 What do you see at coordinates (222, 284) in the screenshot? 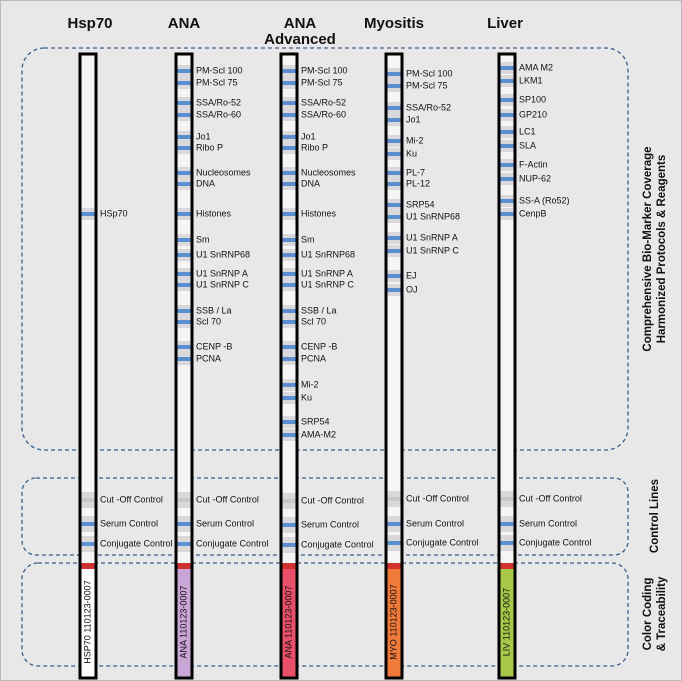
I see `antigen-label: U1 SnRNP C` at bounding box center [222, 284].